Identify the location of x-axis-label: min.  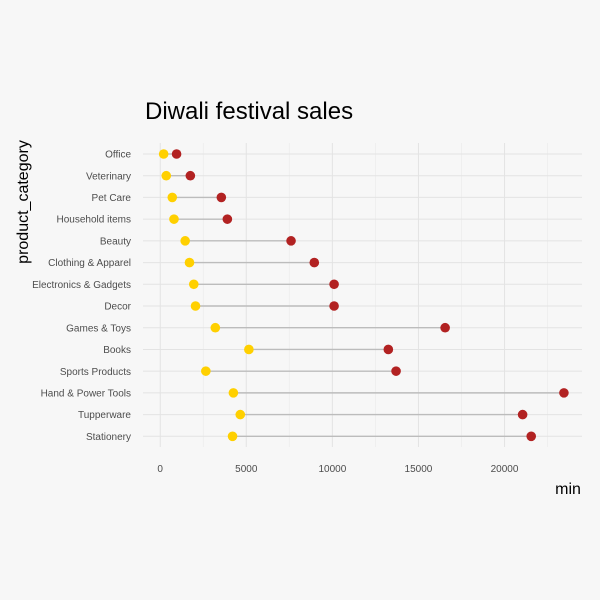
(568, 489).